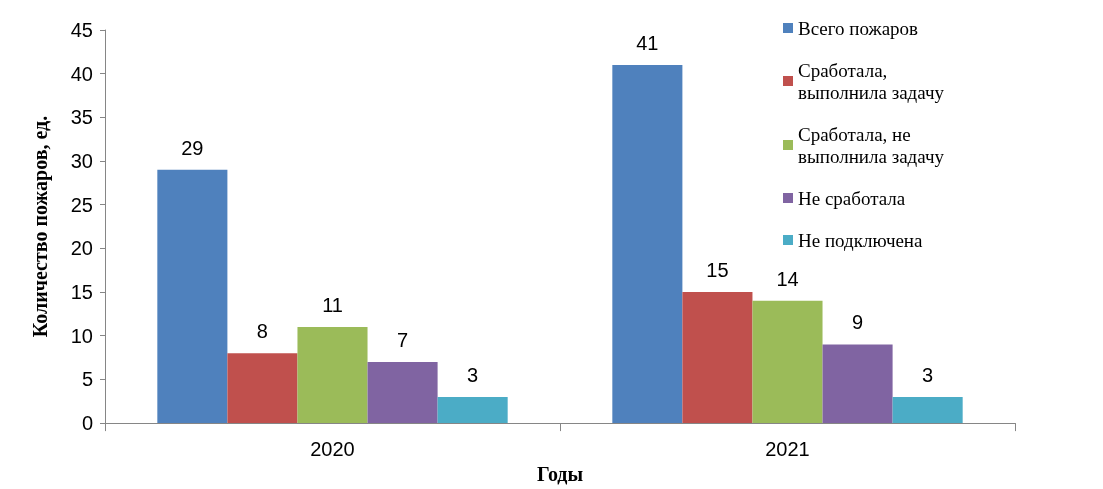  What do you see at coordinates (81, 335) in the screenshot?
I see `y-tick-label: 10` at bounding box center [81, 335].